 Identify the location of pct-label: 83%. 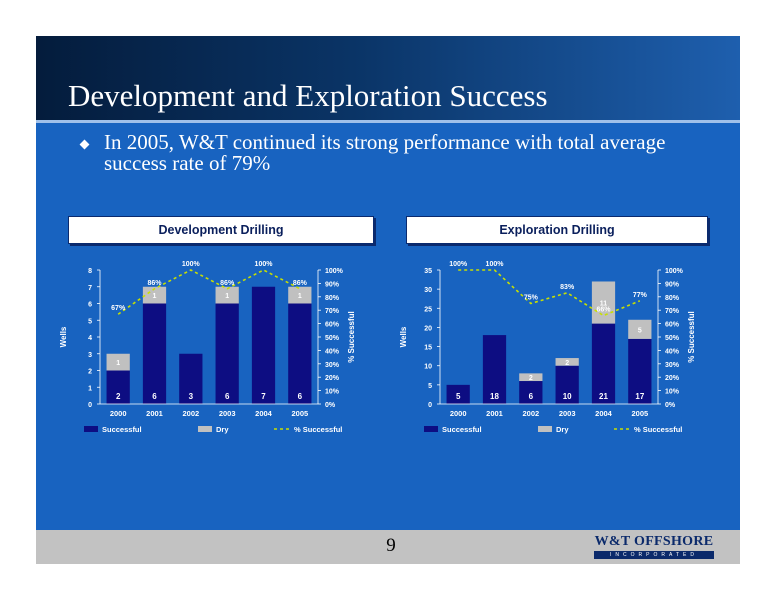
(567, 287).